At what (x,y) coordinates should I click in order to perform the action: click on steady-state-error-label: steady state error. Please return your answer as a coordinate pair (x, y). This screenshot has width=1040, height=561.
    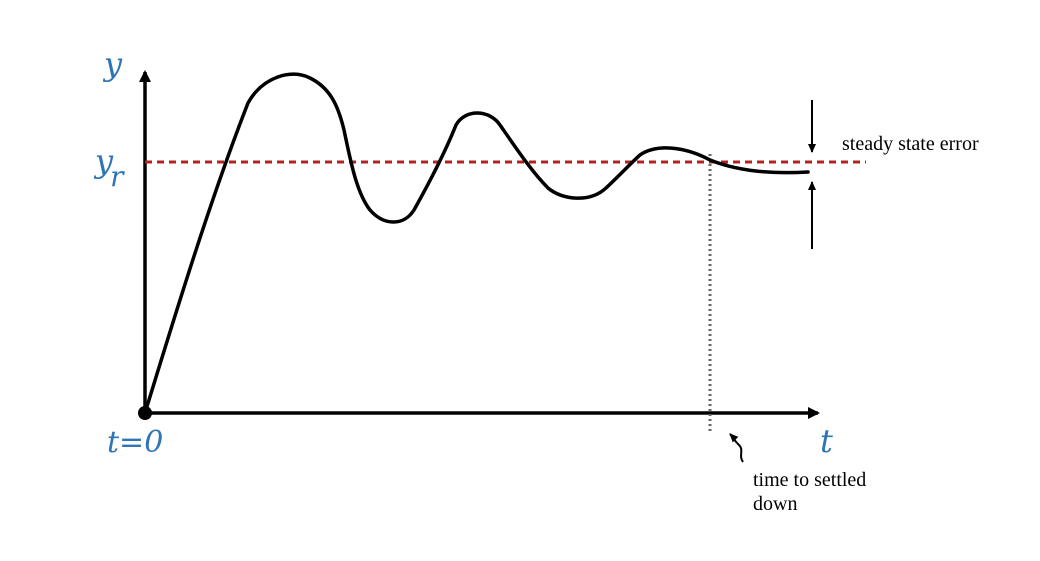
    Looking at the image, I should click on (910, 144).